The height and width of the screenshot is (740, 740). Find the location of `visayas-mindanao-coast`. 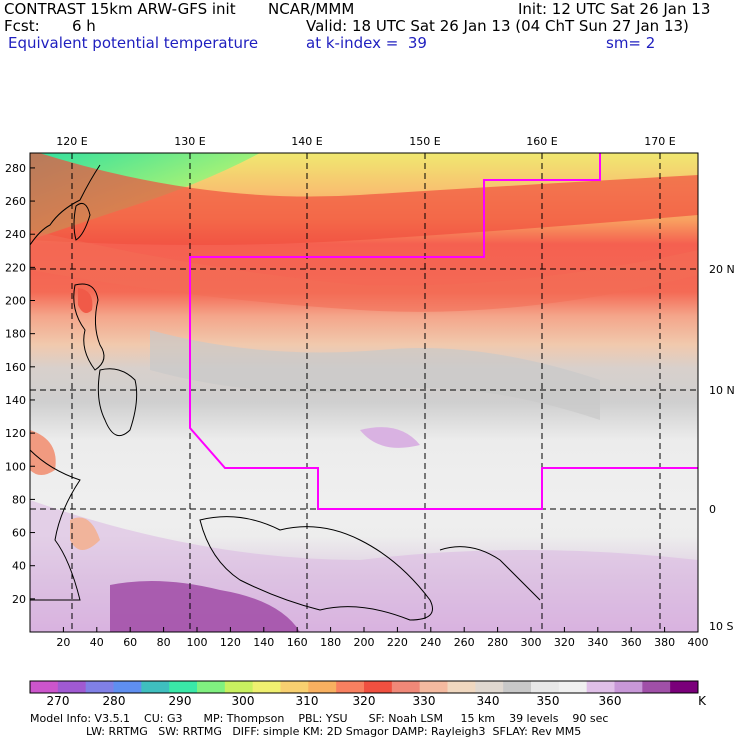

visayas-mindanao-coast is located at coordinates (117, 402).